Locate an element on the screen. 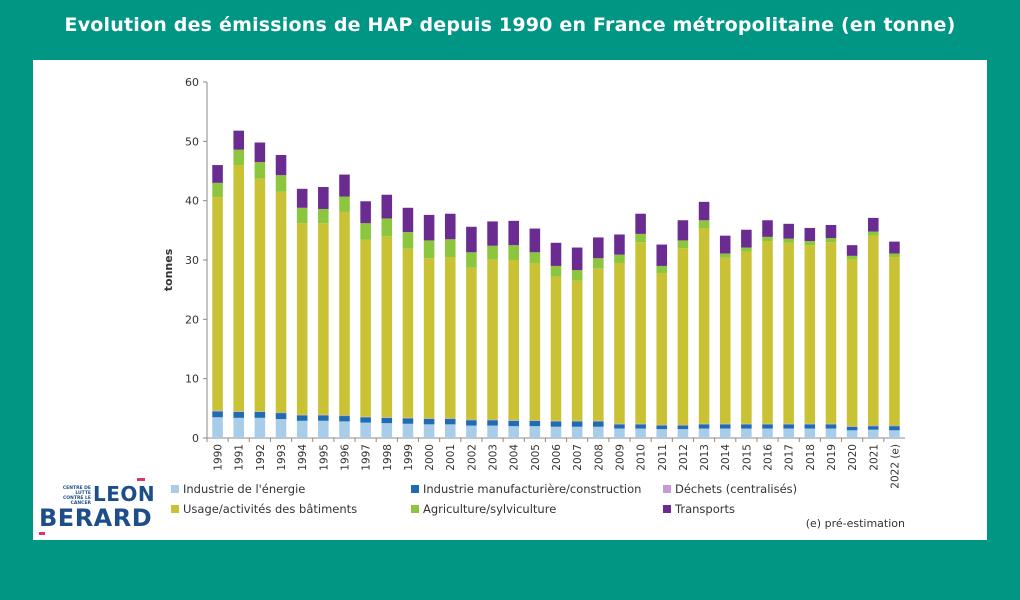  x-tick-label: 2007 is located at coordinates (578, 457).